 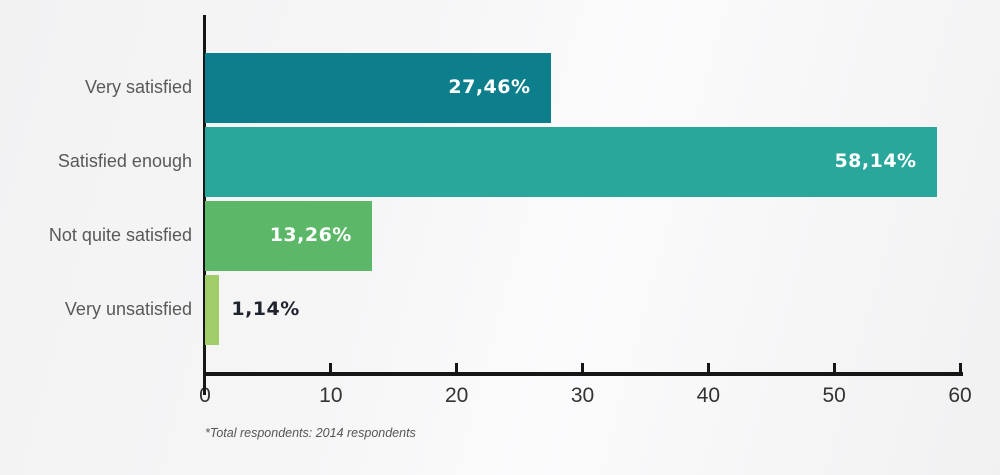 What do you see at coordinates (128, 309) in the screenshot?
I see `category-label: Very unsatisfied` at bounding box center [128, 309].